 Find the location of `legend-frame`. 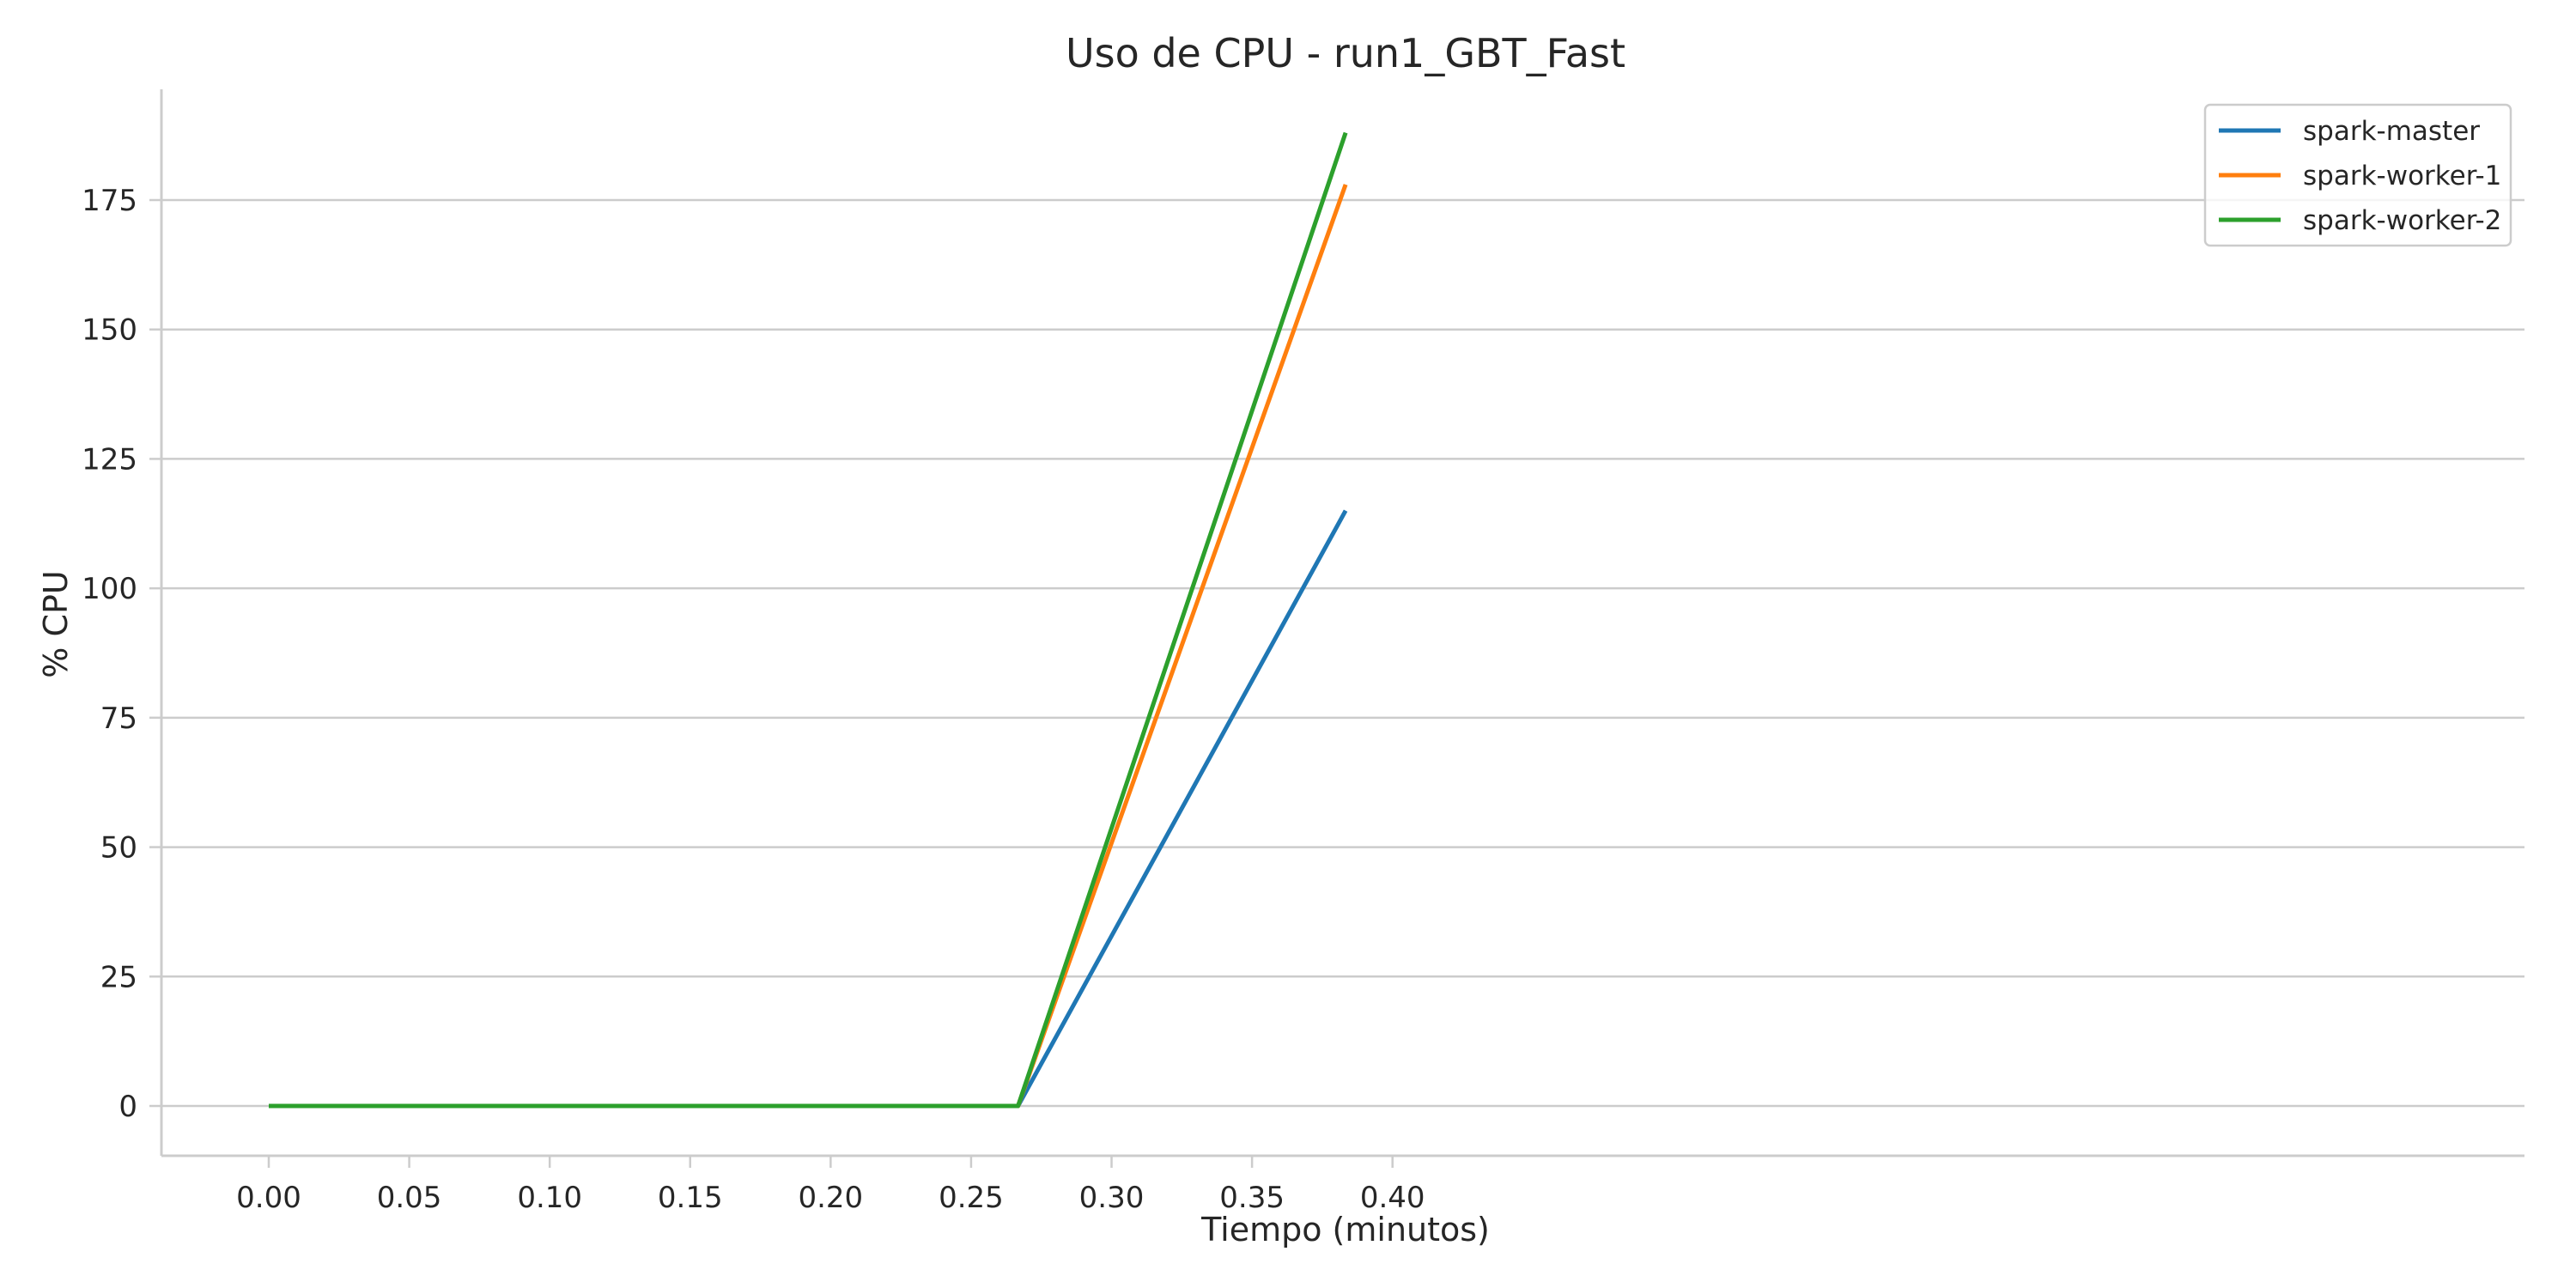

legend-frame is located at coordinates (2357, 175).